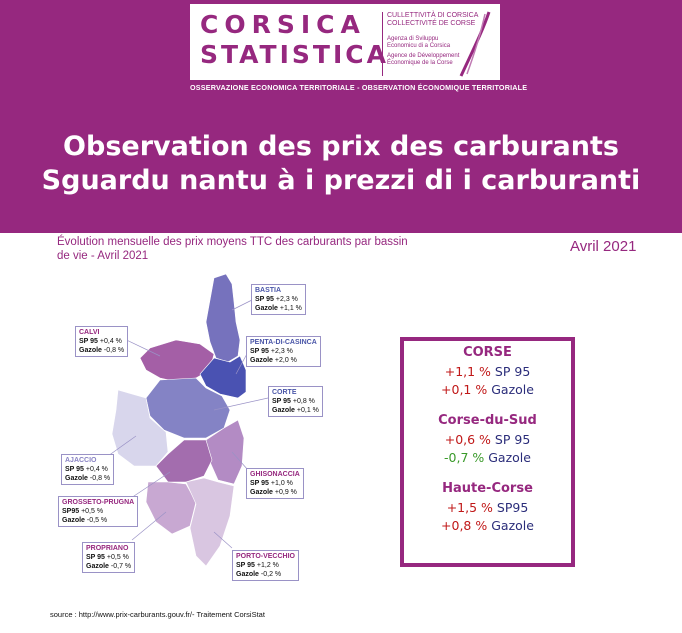  I want to click on summary-name: CORSE, so click(487, 352).